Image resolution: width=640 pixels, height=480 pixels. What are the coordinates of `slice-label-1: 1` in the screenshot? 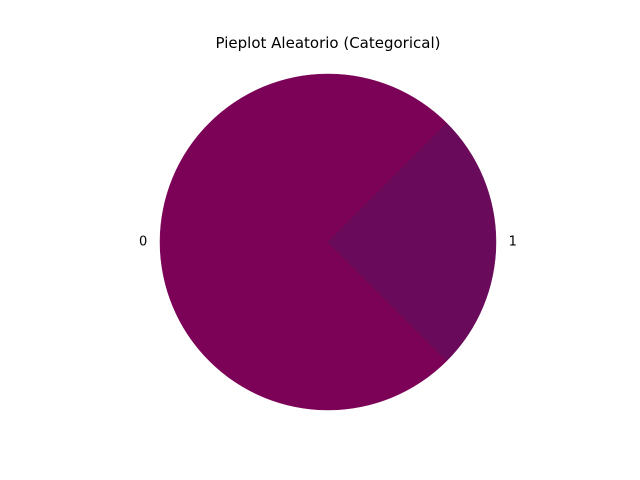 It's located at (513, 242).